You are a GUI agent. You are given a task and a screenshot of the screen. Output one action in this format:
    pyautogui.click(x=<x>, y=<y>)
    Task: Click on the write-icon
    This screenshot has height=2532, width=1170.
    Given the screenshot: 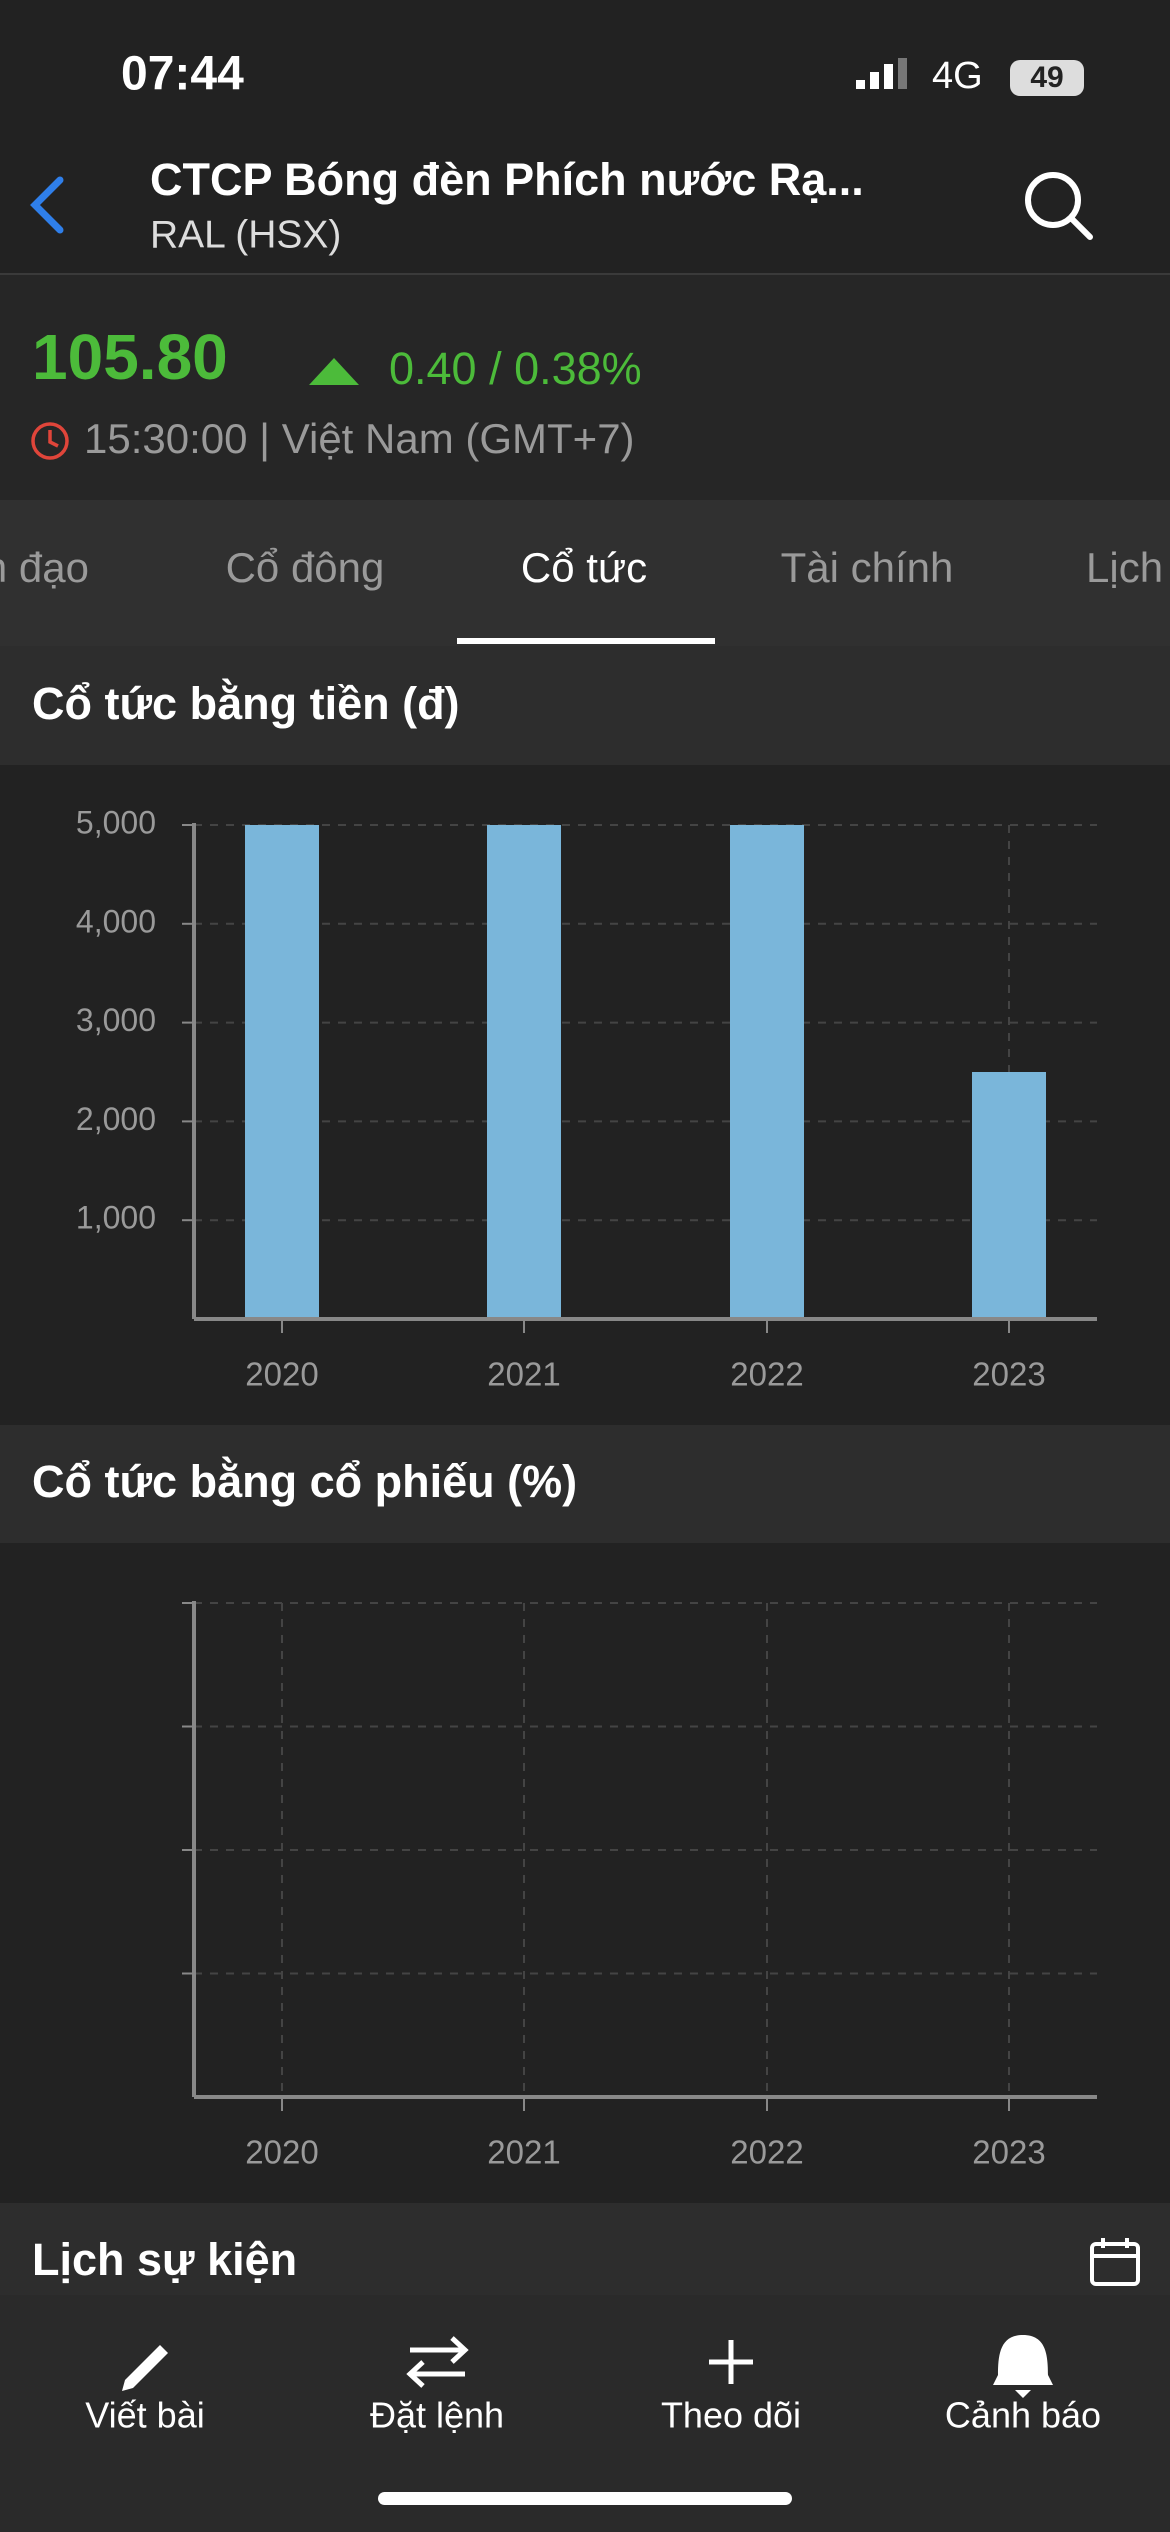 What is the action you would take?
    pyautogui.click(x=145, y=2368)
    